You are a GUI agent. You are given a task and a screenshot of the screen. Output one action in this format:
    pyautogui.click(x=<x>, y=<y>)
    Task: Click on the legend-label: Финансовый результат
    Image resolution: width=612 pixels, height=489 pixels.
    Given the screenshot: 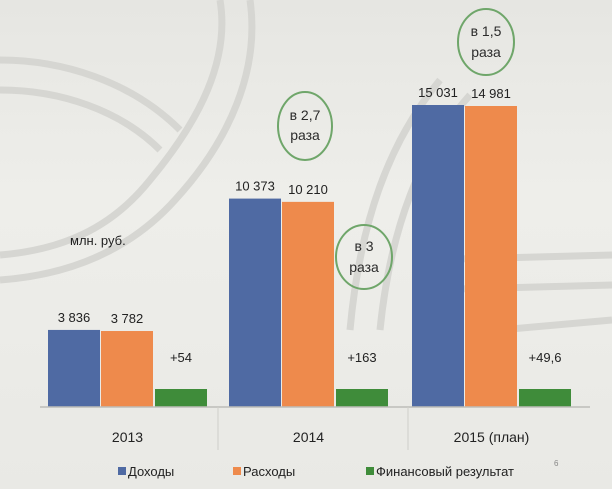 What is the action you would take?
    pyautogui.click(x=445, y=471)
    